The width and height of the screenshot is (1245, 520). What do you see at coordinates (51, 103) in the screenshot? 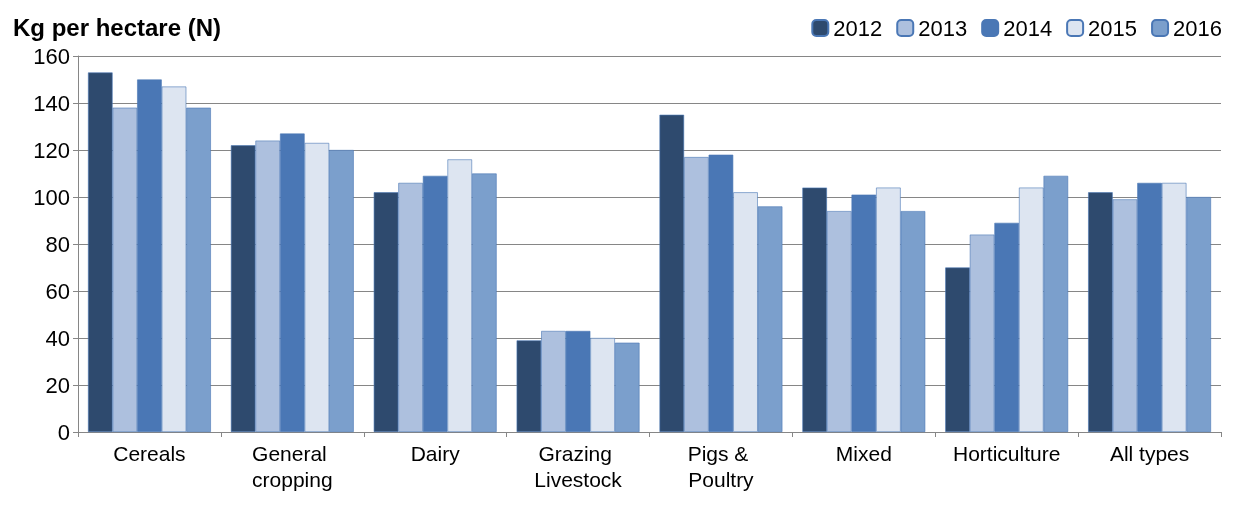
I see `y-tick-label: 140` at bounding box center [51, 103].